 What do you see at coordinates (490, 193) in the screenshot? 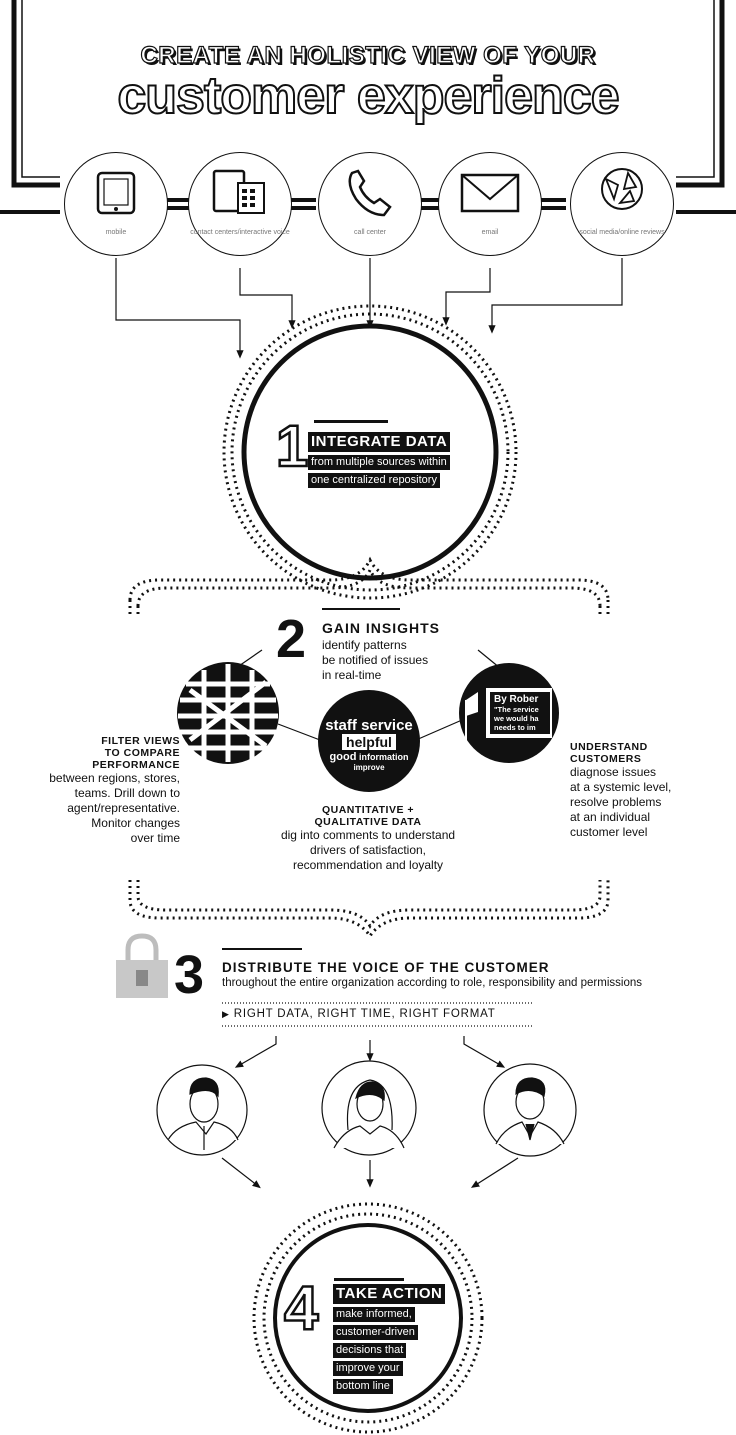
I see `envelope-icon` at bounding box center [490, 193].